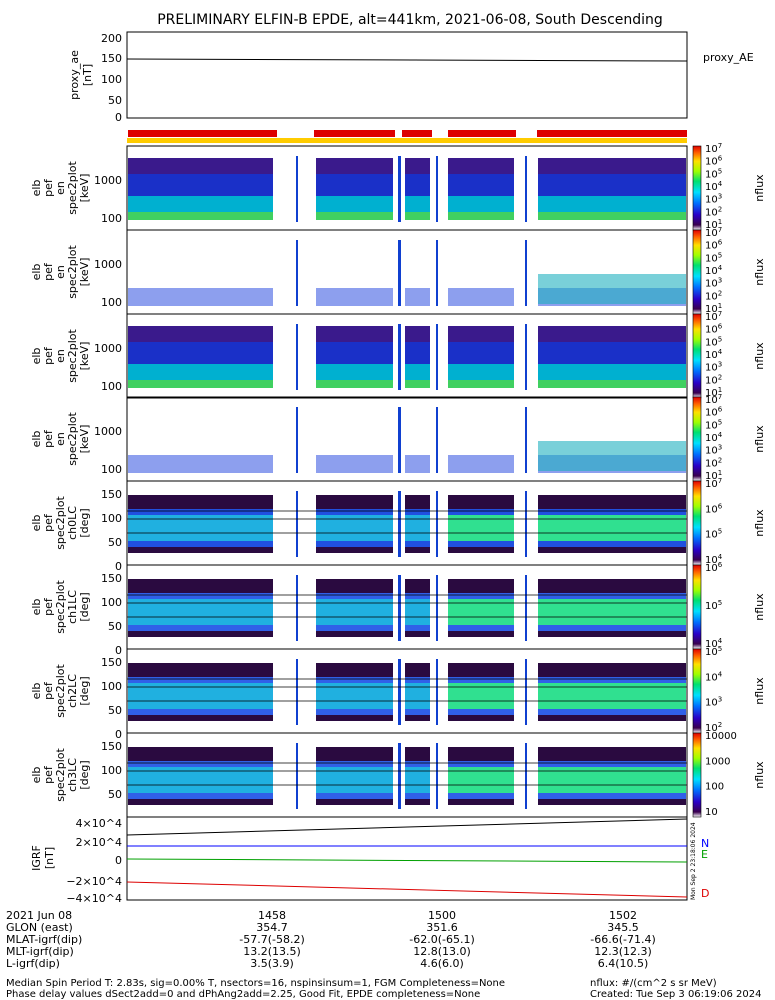  Describe the element at coordinates (705, 843) in the screenshot. I see `legend-n: N` at that location.